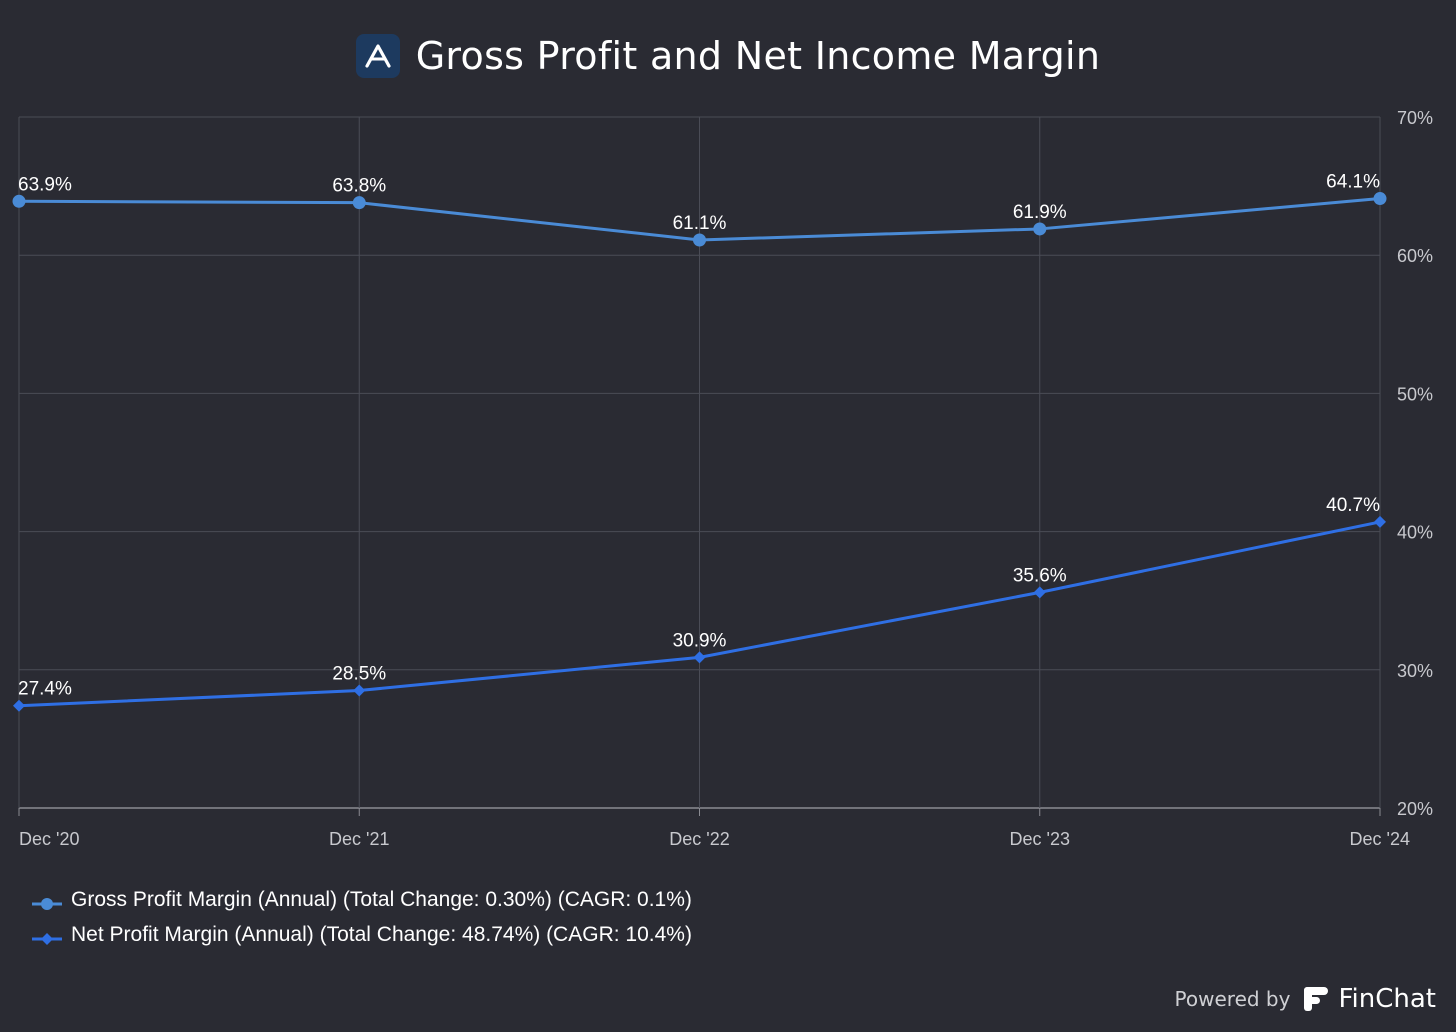 This screenshot has height=1032, width=1456. Describe the element at coordinates (359, 839) in the screenshot. I see `x-tick-label: Dec '21` at that location.